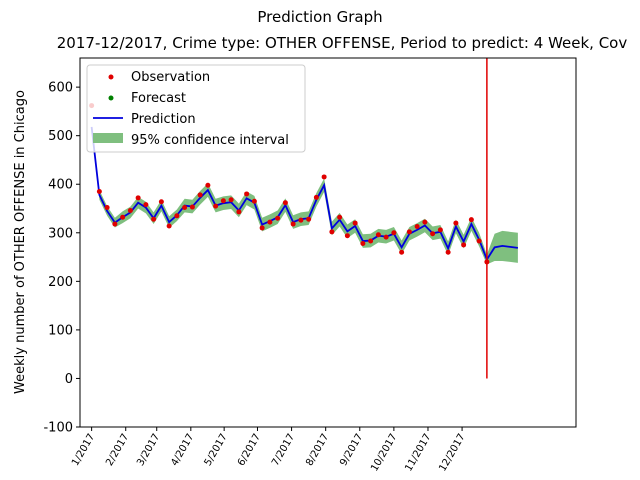  Describe the element at coordinates (60, 185) in the screenshot. I see `y-tick-label: 400` at that location.